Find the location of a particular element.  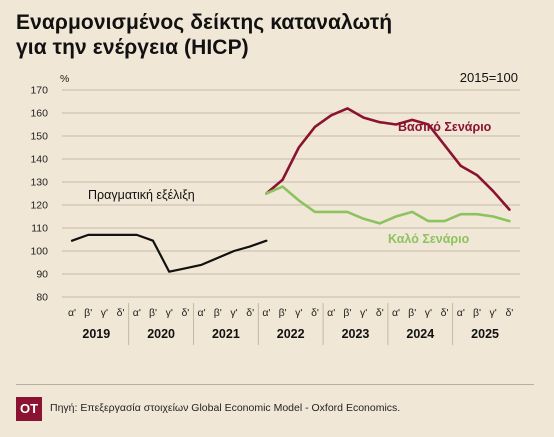

y-tick-label: 150 is located at coordinates (39, 137).